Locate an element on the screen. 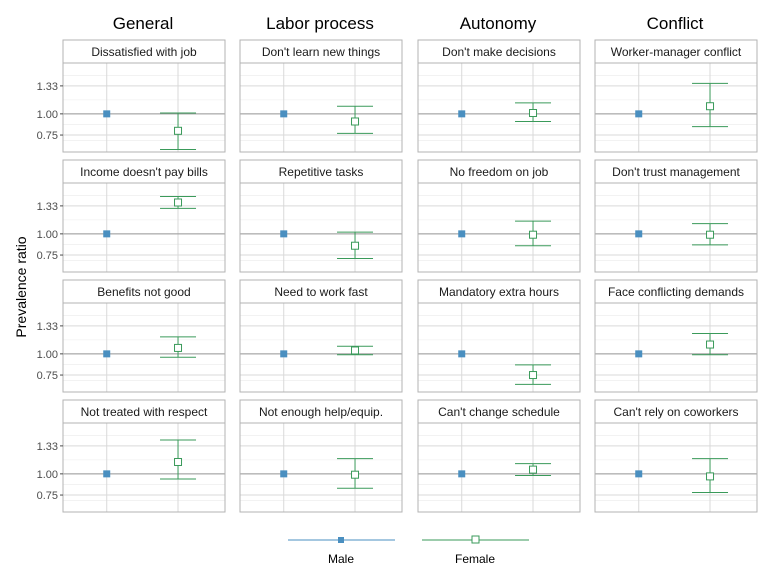 Image resolution: width=768 pixels, height=576 pixels. legend-female-label: Female is located at coordinates (475, 559).